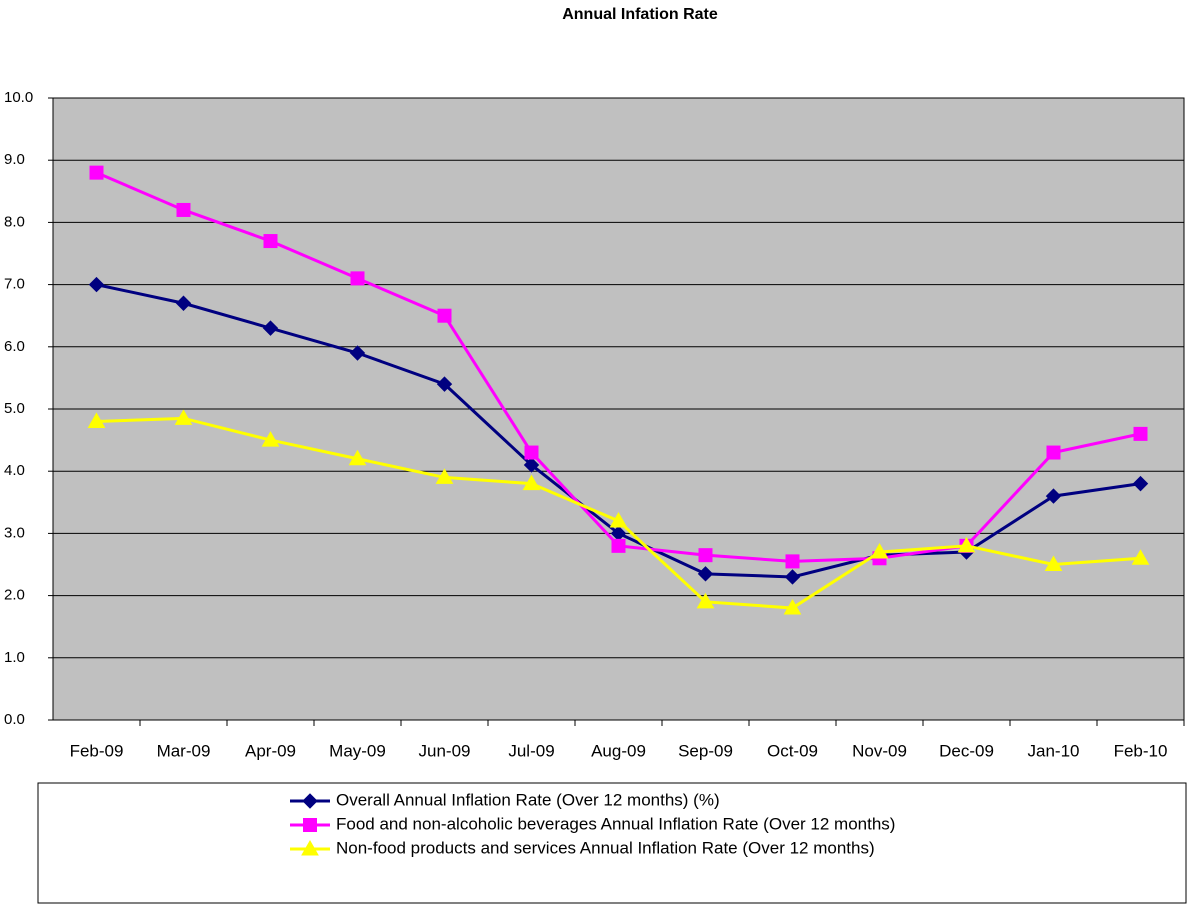  What do you see at coordinates (270, 750) in the screenshot?
I see `x-tick-label: Apr-09` at bounding box center [270, 750].